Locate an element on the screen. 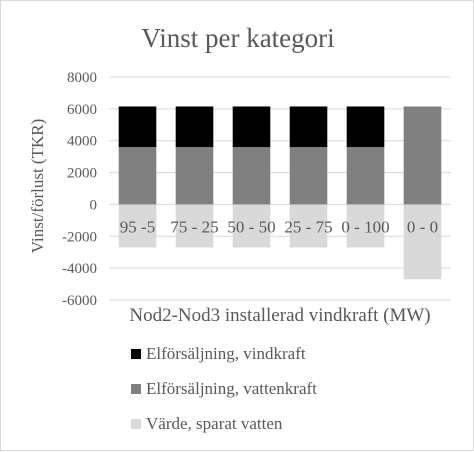  category-labels: 95 -5 75 - 25 50 - 50 25 - 75 0 - 100 0 - 0 is located at coordinates (279, 226).